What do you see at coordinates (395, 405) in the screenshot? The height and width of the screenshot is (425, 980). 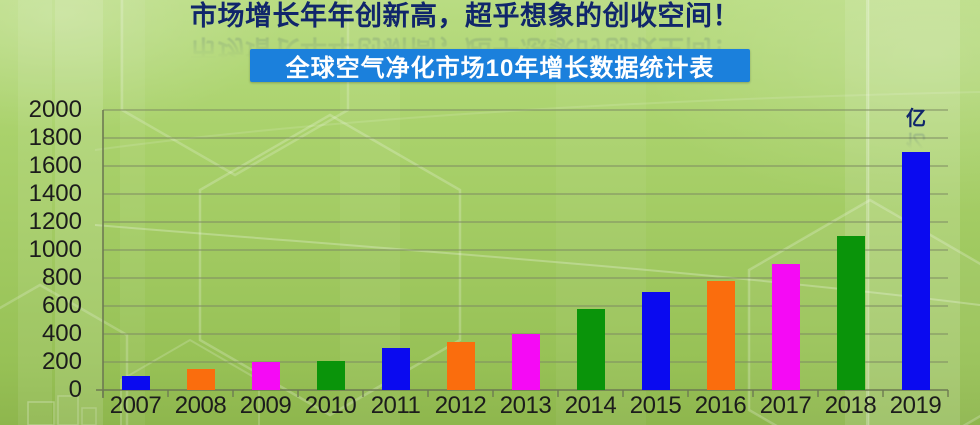 I see `x-tick-label: 2011` at bounding box center [395, 405].